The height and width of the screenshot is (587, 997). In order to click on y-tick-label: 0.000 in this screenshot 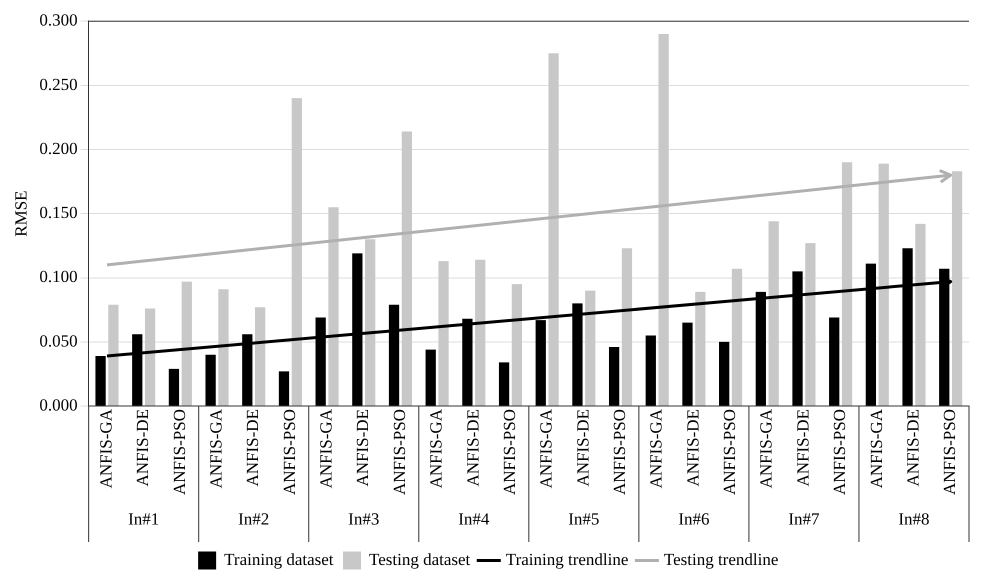, I will do `click(58, 405)`.